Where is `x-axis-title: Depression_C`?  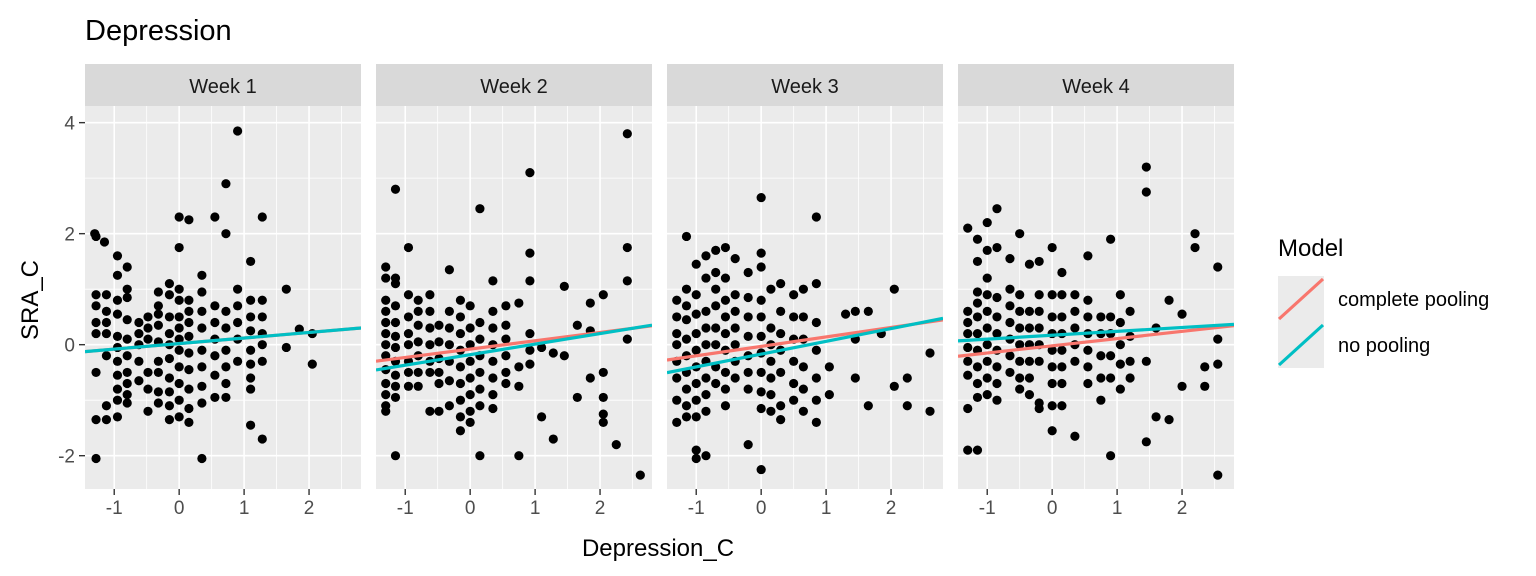
x-axis-title: Depression_C is located at coordinates (658, 548).